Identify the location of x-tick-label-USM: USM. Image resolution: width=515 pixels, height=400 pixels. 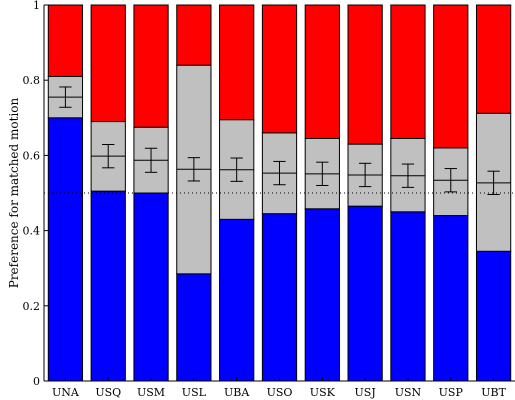
(151, 392).